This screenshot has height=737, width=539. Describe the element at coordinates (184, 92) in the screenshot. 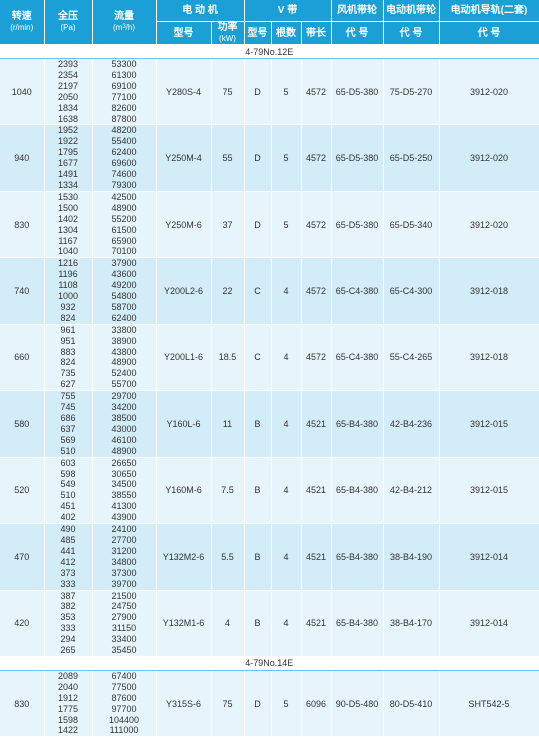

I see `motor-model-cell: Y280S-4` at that location.